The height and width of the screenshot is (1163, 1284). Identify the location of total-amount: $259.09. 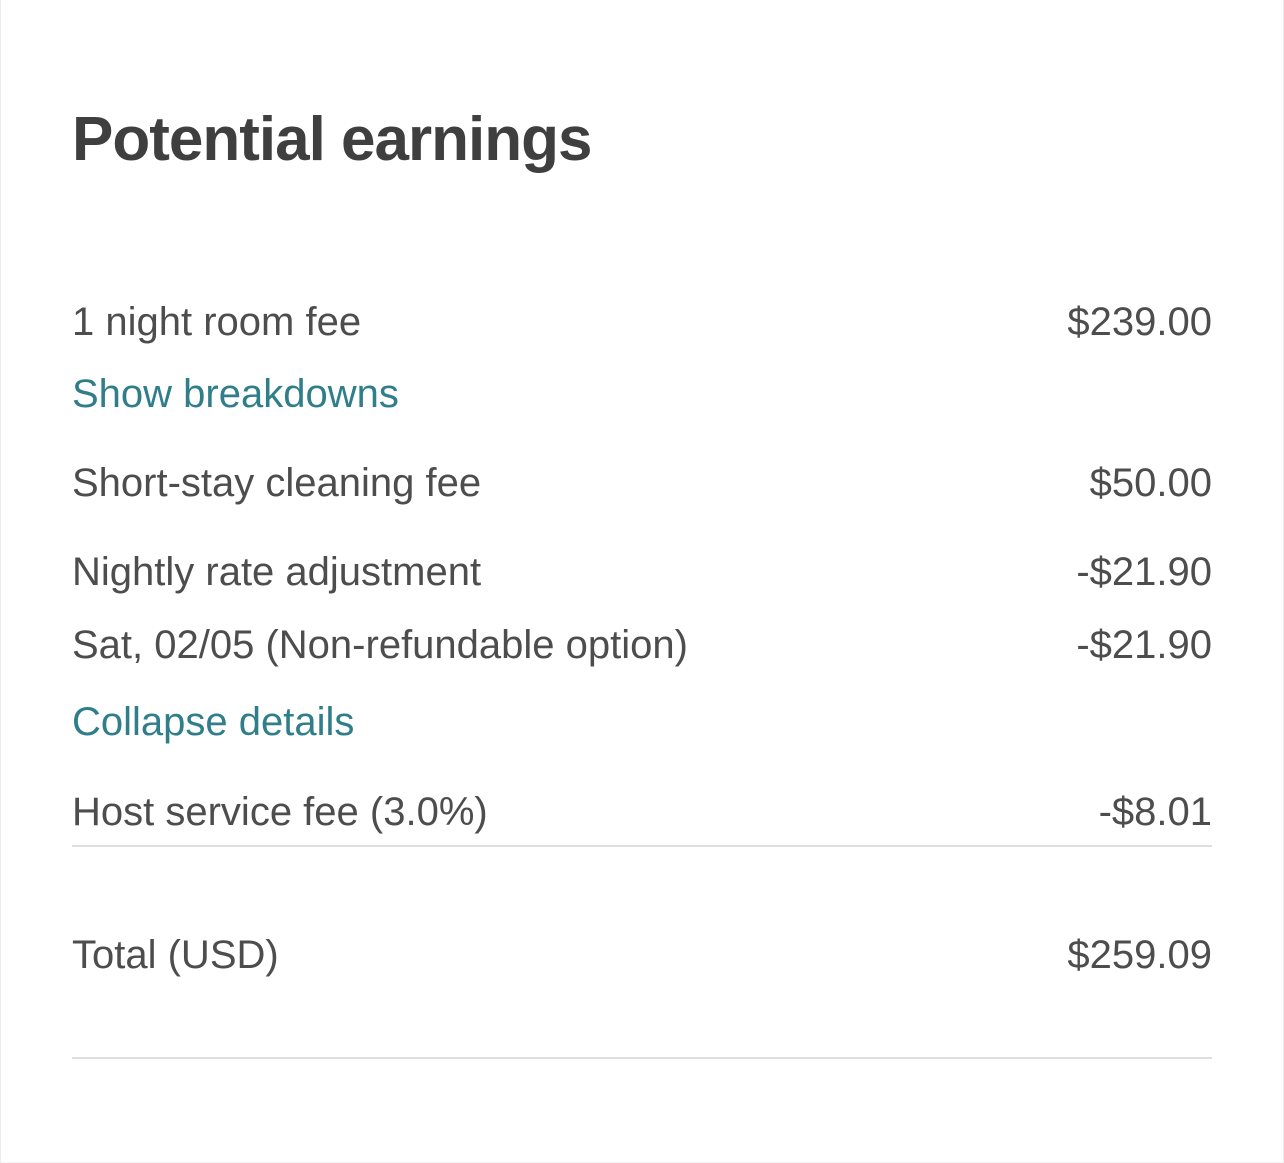
(1139, 955).